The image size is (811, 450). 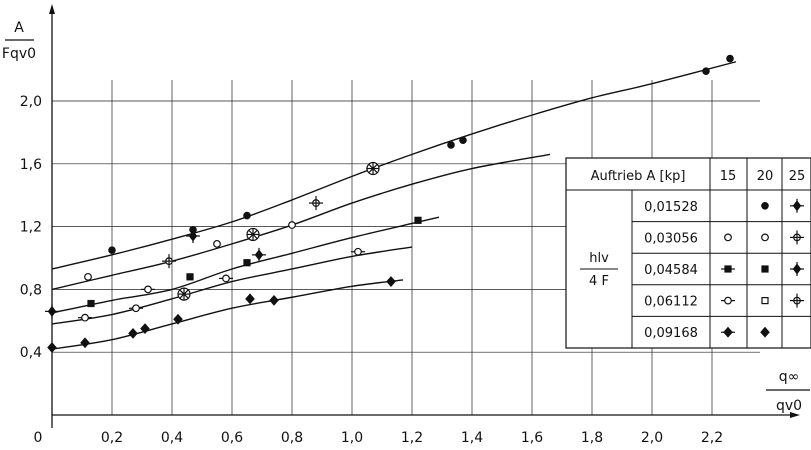 What do you see at coordinates (599, 258) in the screenshot?
I see `legend-param-numerator: hlv` at bounding box center [599, 258].